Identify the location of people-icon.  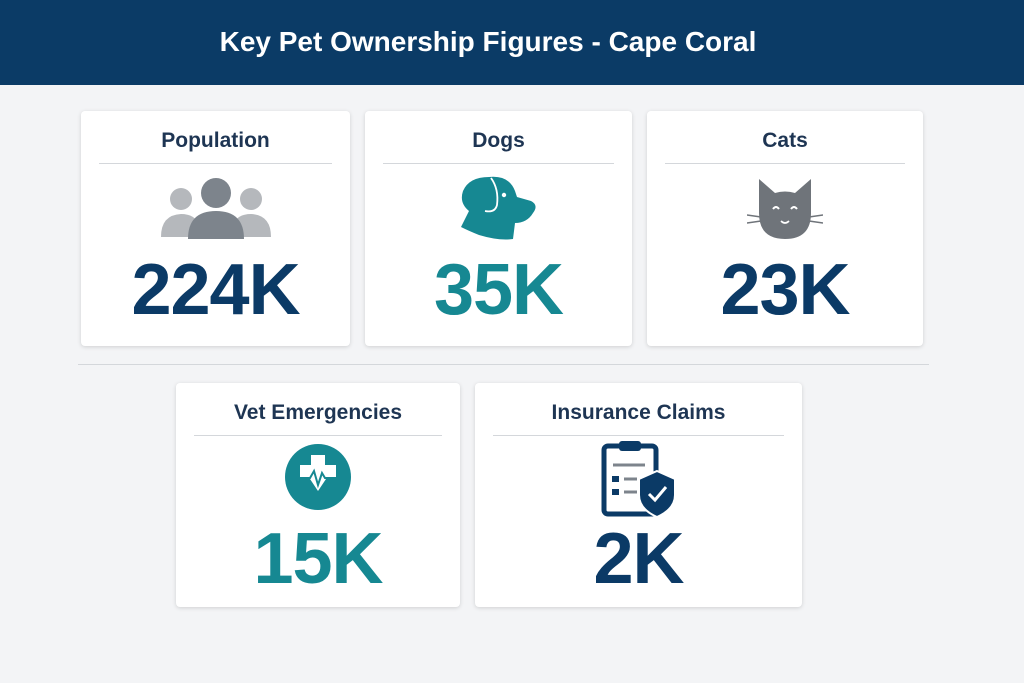
(215, 208).